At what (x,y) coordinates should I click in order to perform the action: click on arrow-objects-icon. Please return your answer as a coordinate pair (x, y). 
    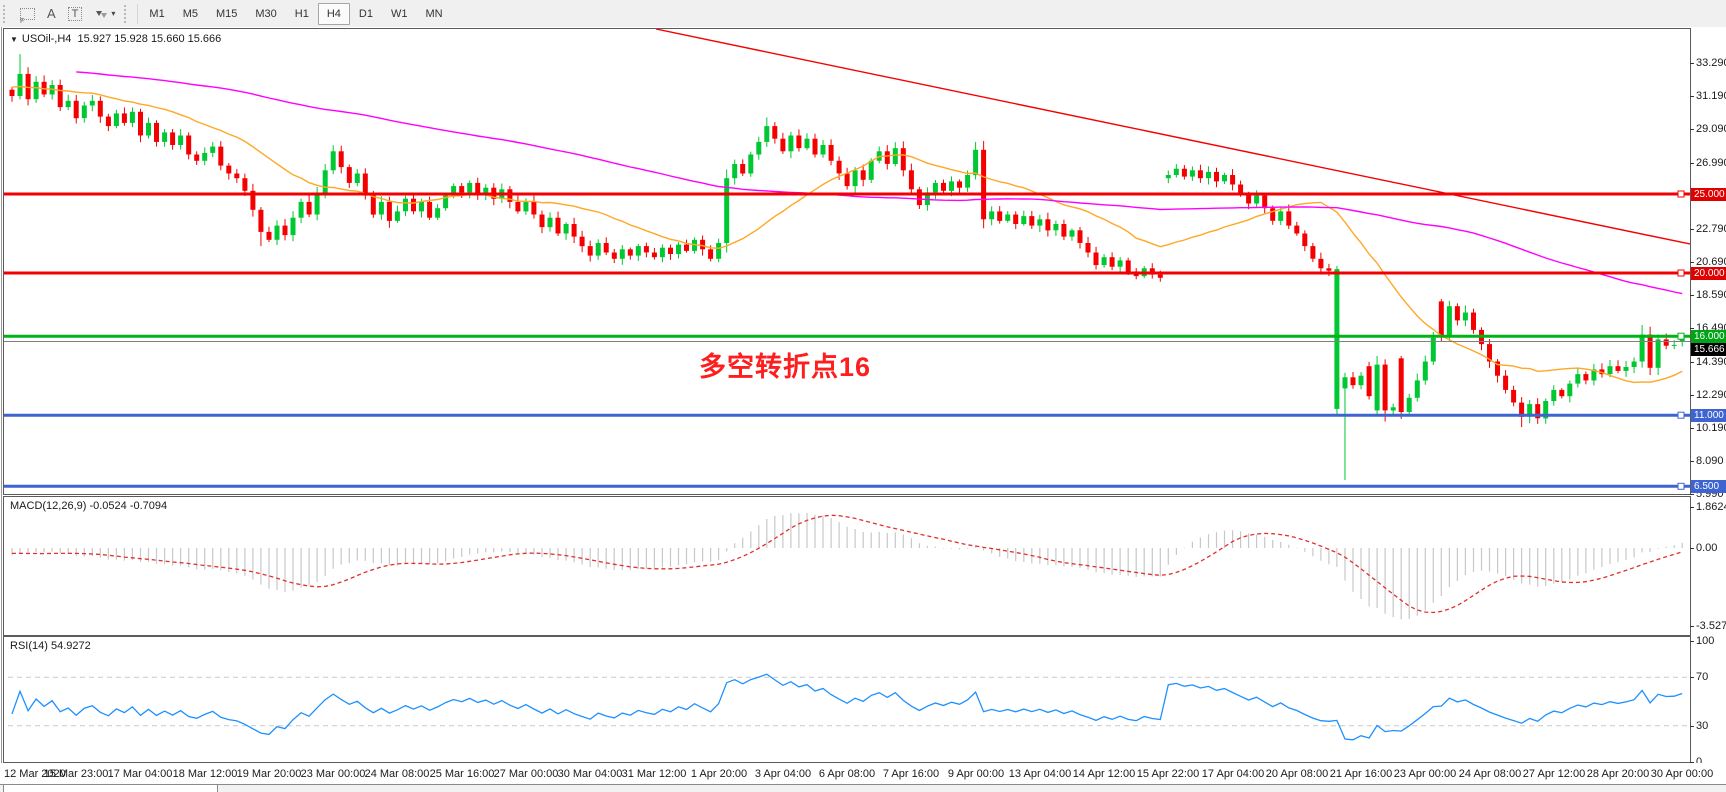
    Looking at the image, I should click on (102, 14).